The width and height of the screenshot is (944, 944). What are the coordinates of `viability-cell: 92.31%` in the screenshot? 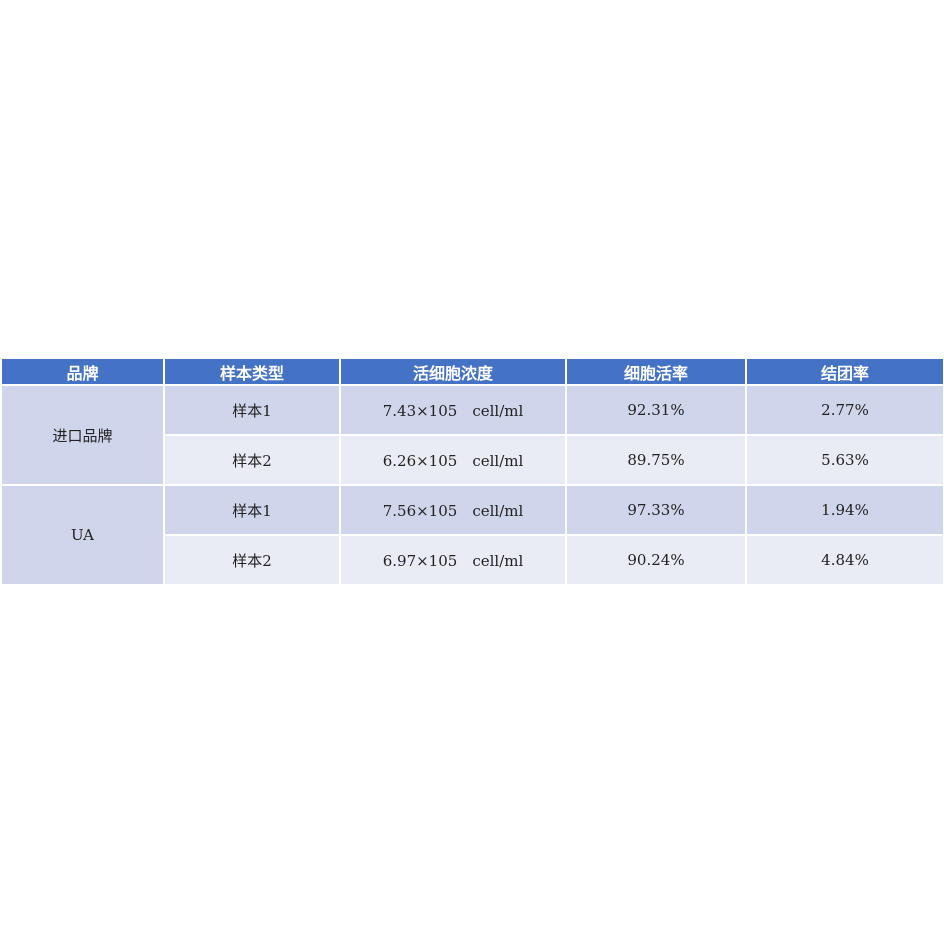 It's located at (656, 410).